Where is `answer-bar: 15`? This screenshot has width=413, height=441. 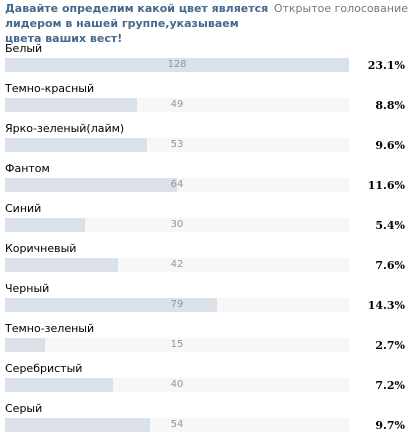
answer-bar: 15 is located at coordinates (177, 345).